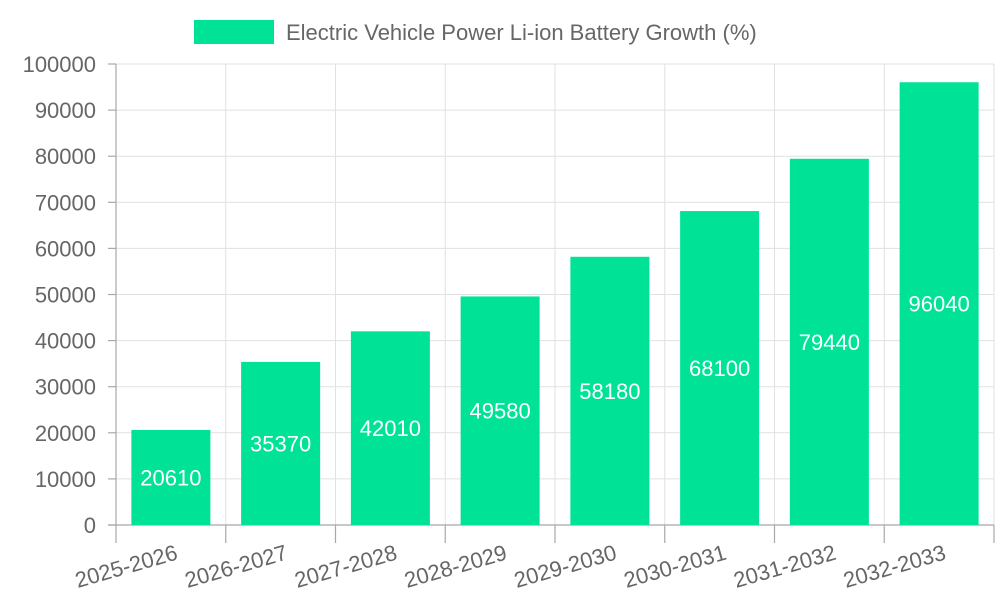  Describe the element at coordinates (65, 156) in the screenshot. I see `y-tick-label: 80000` at that location.